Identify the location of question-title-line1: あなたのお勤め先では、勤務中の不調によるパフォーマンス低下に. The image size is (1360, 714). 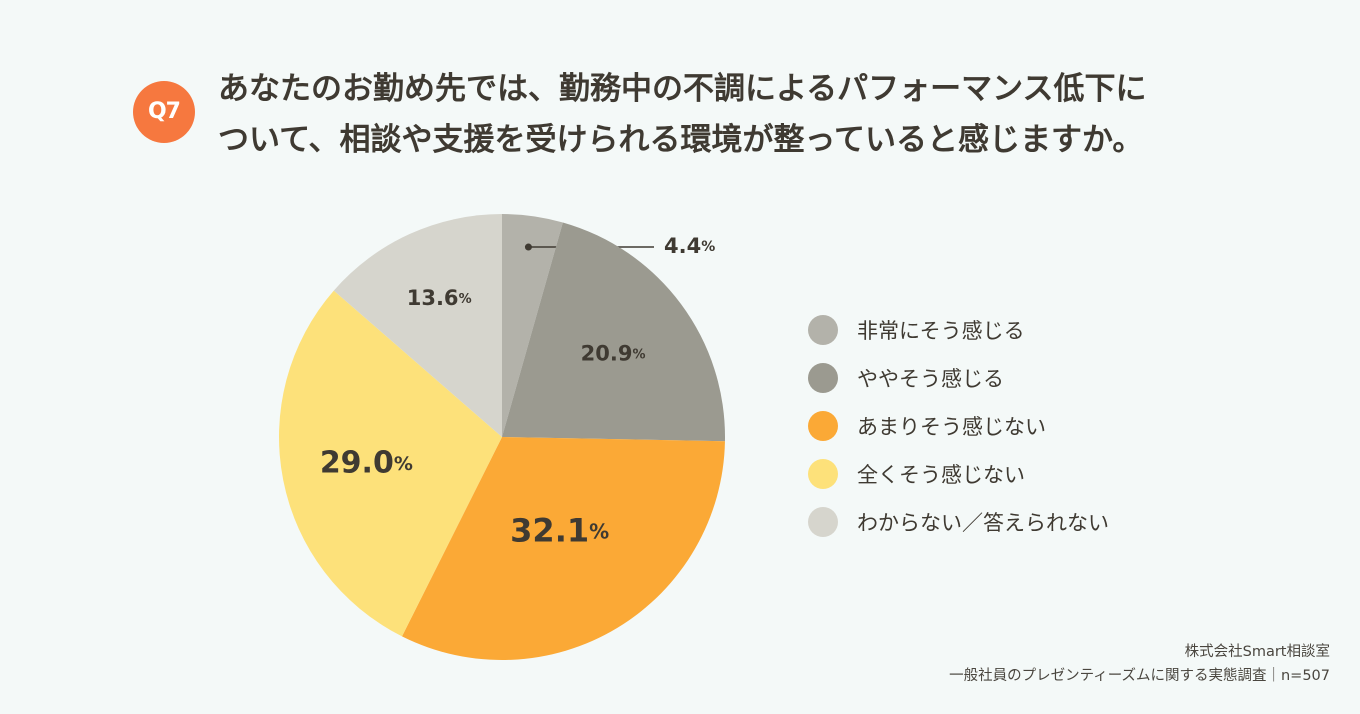
(682, 89).